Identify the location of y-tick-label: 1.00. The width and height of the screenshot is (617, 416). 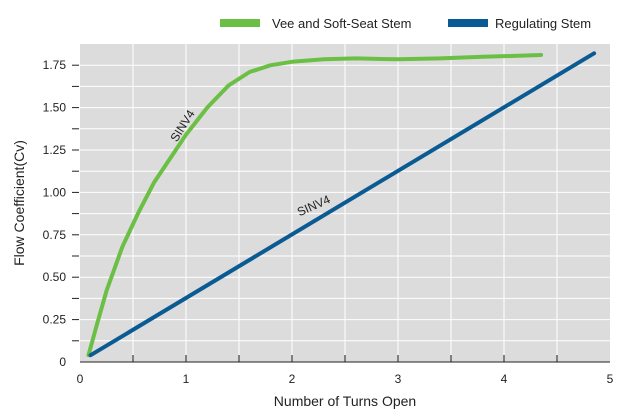
(55, 192).